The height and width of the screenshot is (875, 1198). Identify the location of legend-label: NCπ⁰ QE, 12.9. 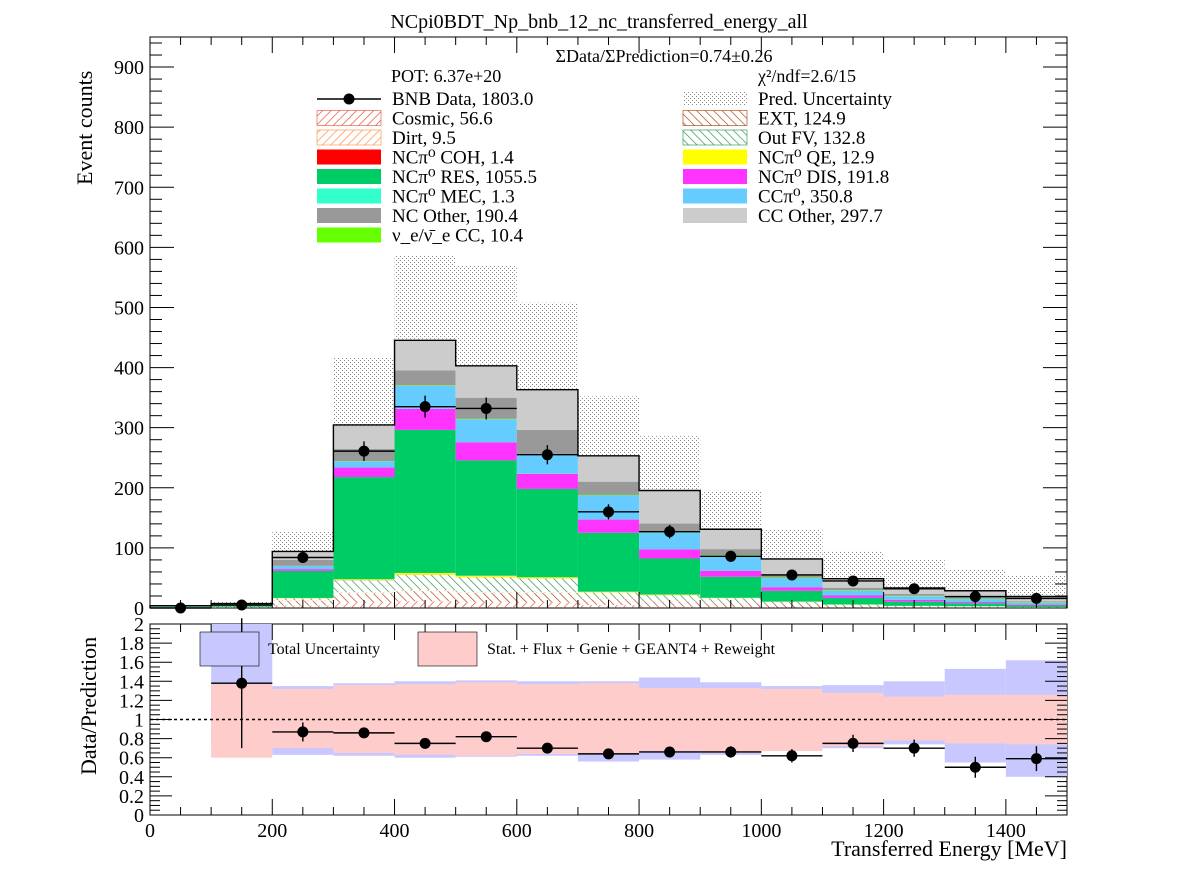
(816, 158).